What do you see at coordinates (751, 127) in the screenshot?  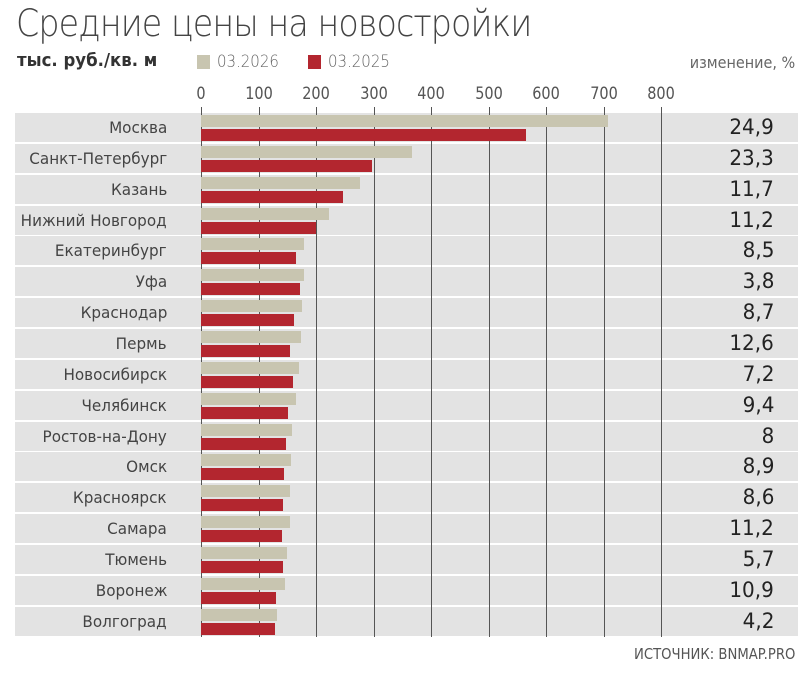 I see `change-value: 24,9` at bounding box center [751, 127].